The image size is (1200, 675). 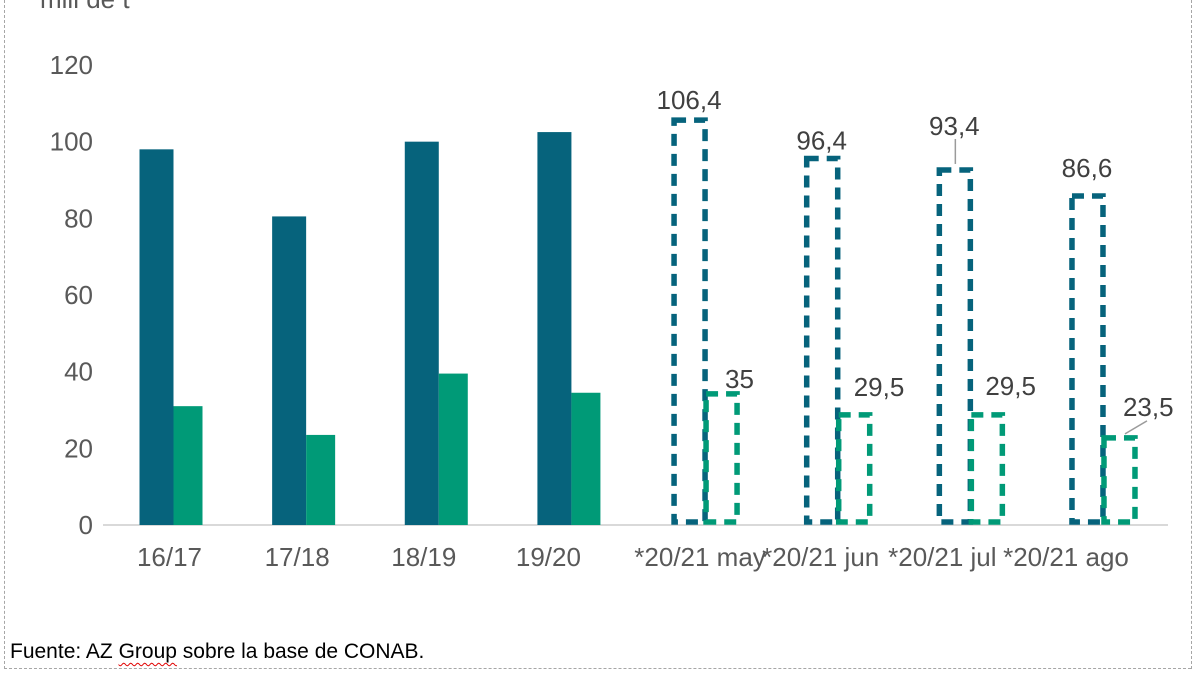 I want to click on source-note-suffix: sobre la base de CONAB., so click(x=300, y=651).